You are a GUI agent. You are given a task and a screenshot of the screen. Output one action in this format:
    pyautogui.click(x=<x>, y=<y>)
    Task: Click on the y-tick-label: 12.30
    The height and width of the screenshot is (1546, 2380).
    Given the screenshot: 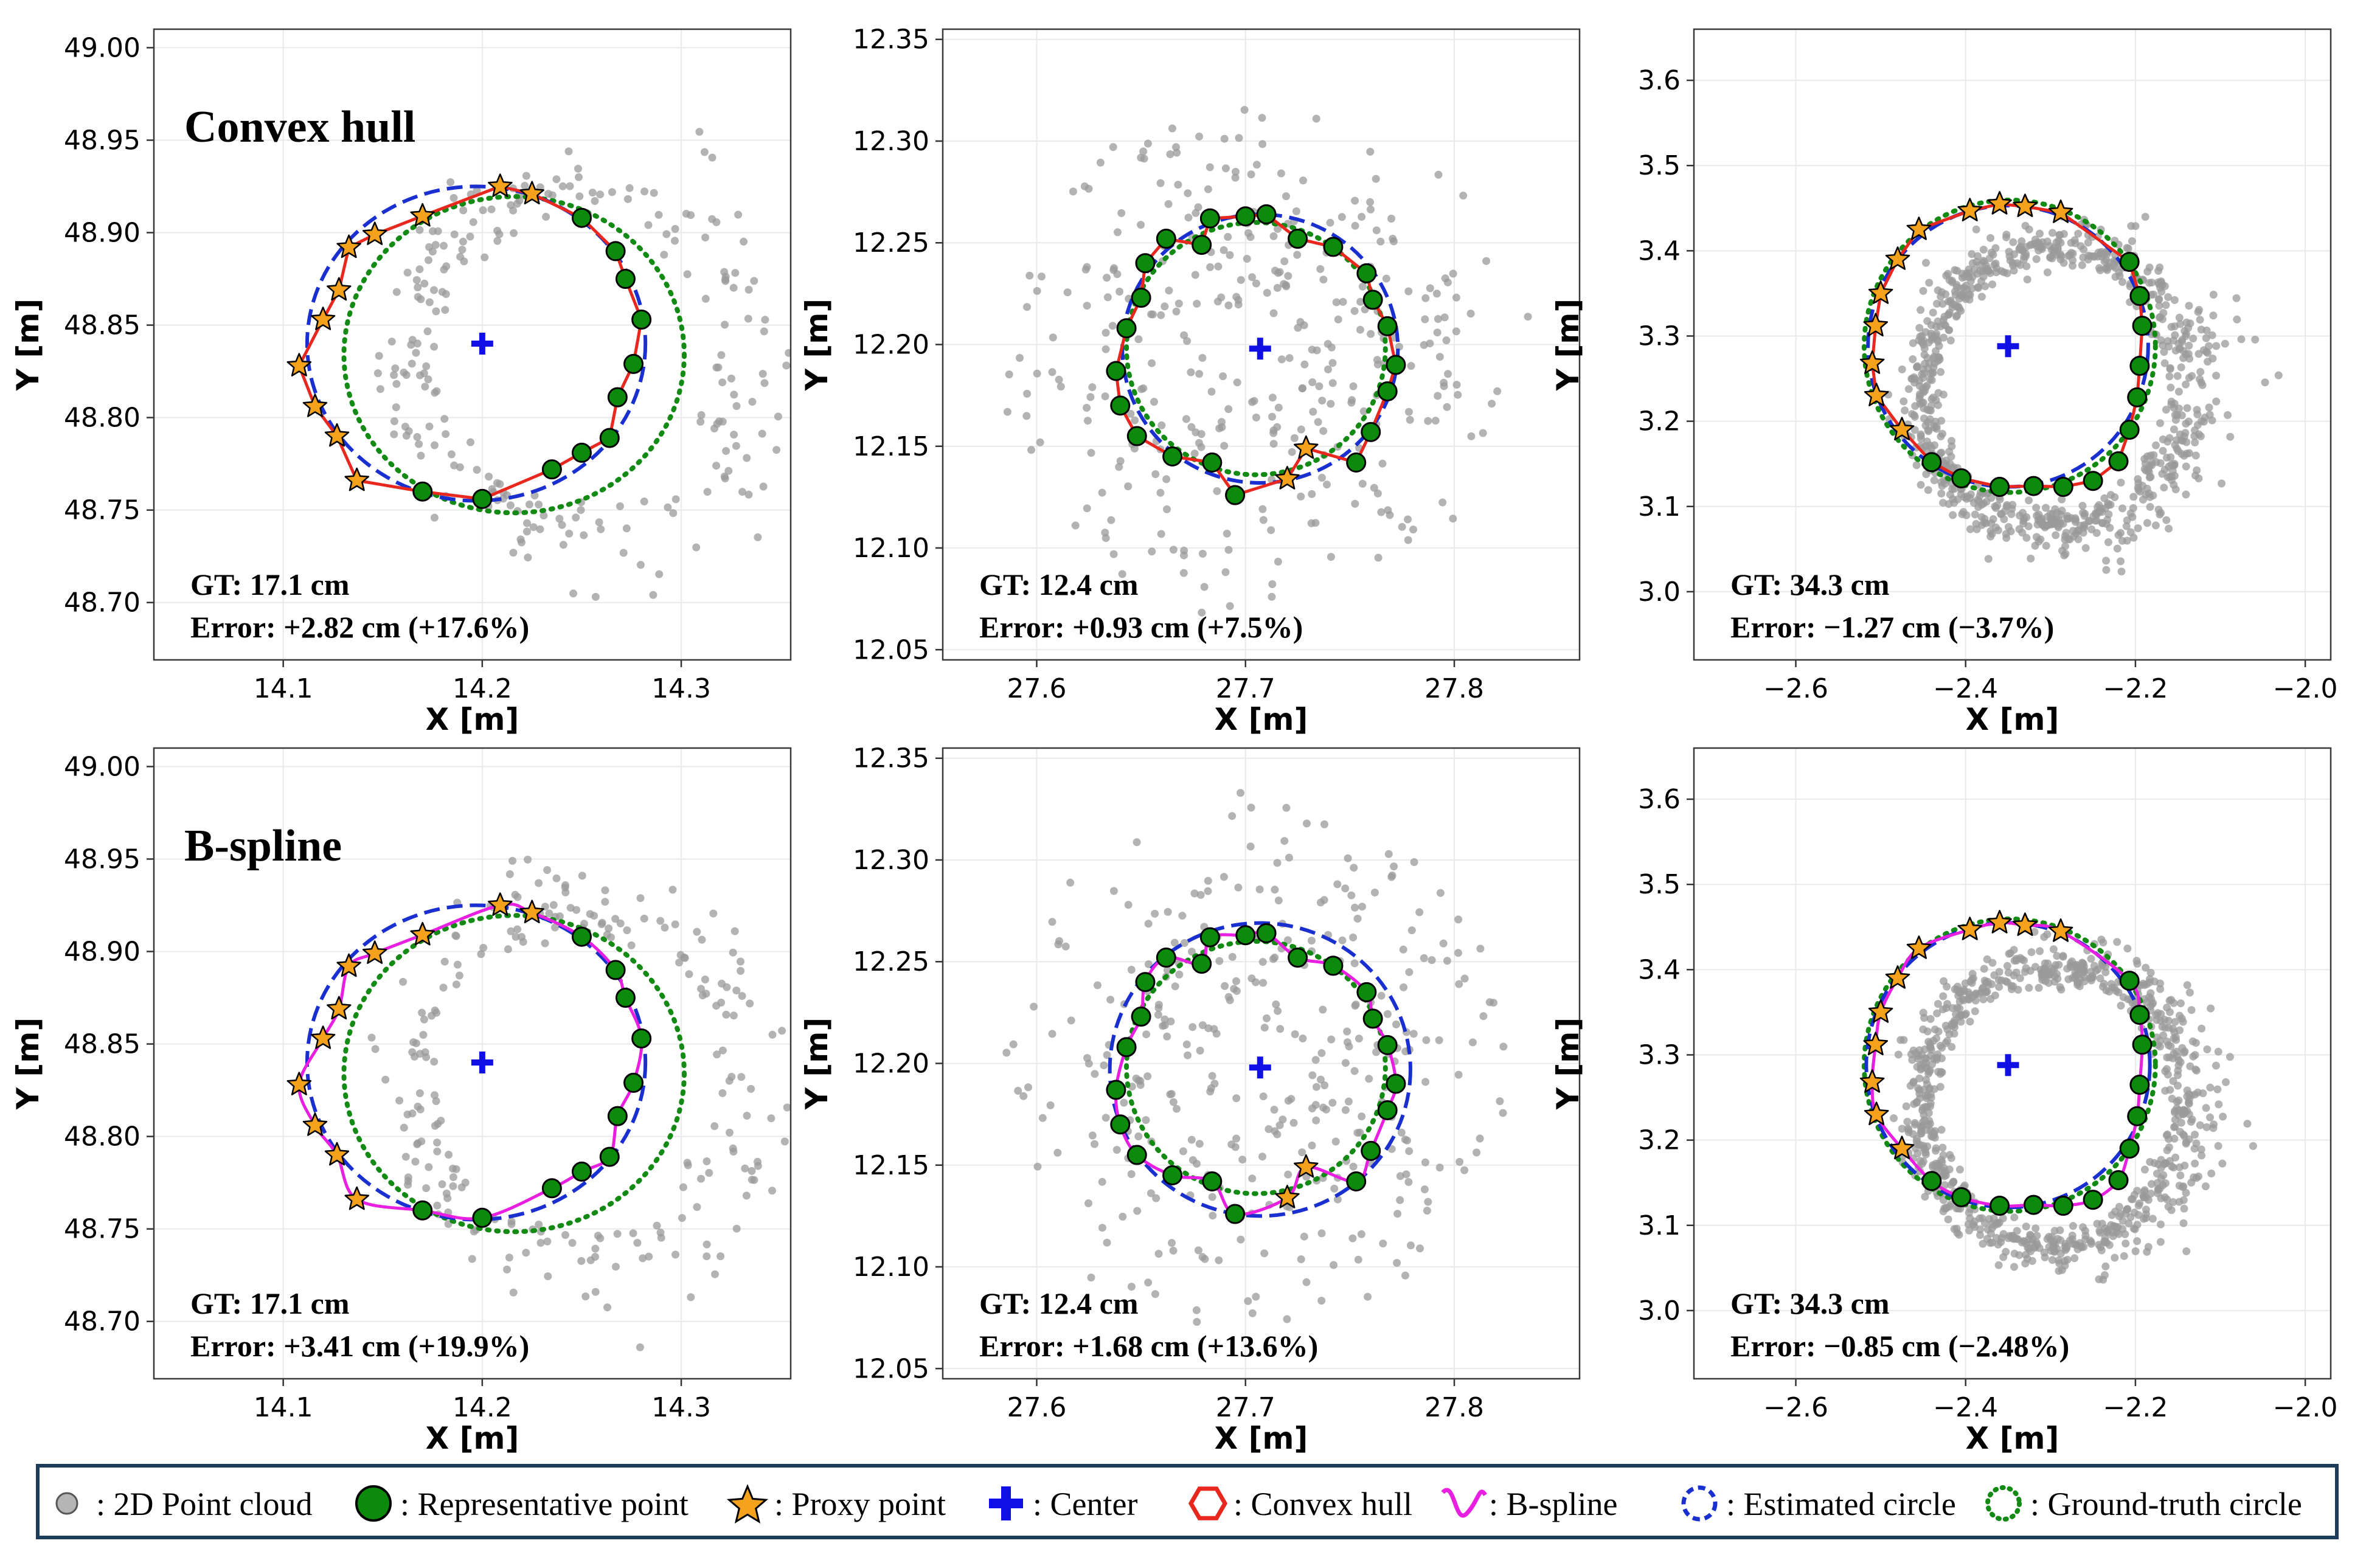 What is the action you would take?
    pyautogui.click(x=891, y=141)
    